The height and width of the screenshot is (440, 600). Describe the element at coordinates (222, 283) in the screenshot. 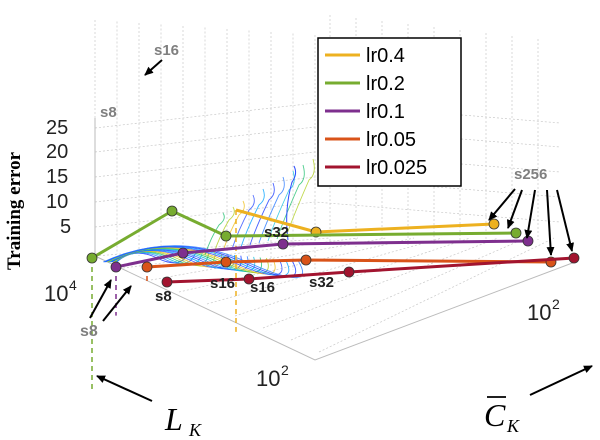

I see `annot-s16-a: s16` at that location.